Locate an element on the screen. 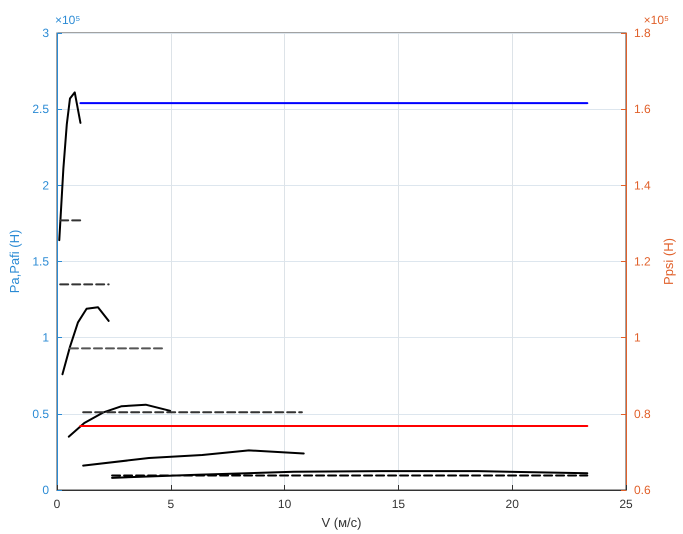 This screenshot has height=534, width=683. x-tick-label: 15 is located at coordinates (399, 504).